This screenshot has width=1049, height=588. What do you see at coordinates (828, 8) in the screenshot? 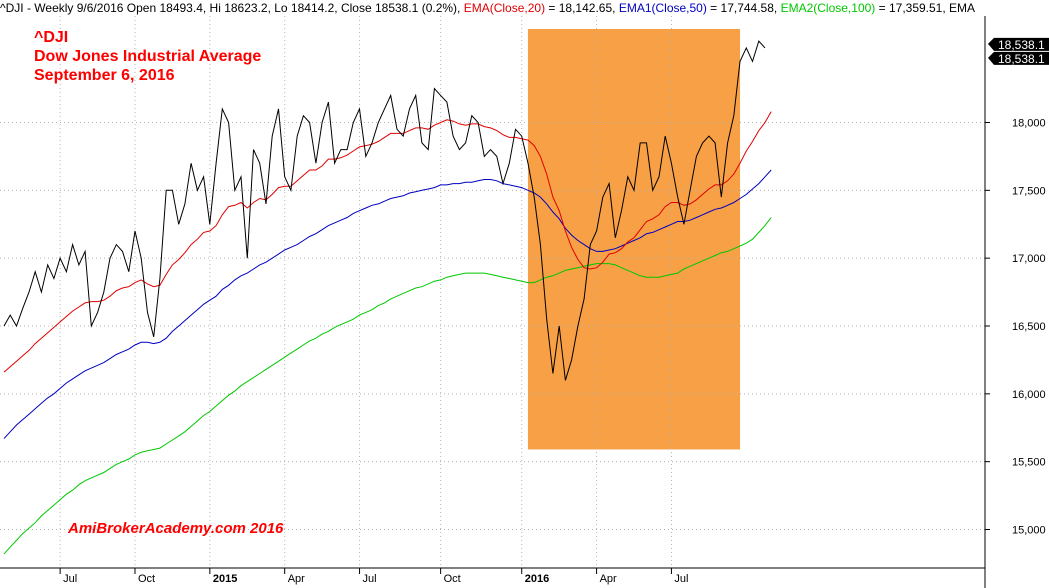
I see `ema100-legend-label: EMA2(Close,100)` at bounding box center [828, 8].